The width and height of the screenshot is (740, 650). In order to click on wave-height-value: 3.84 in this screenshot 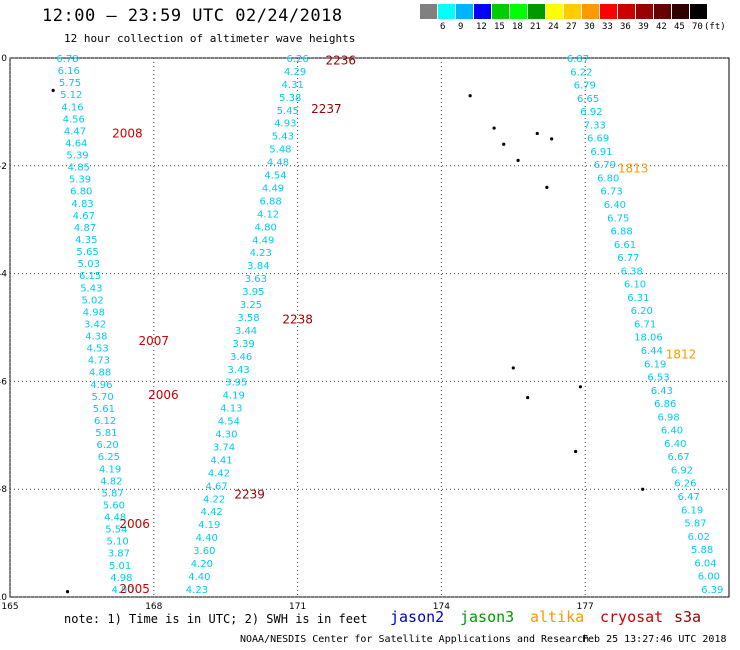, I will do `click(258, 266)`.